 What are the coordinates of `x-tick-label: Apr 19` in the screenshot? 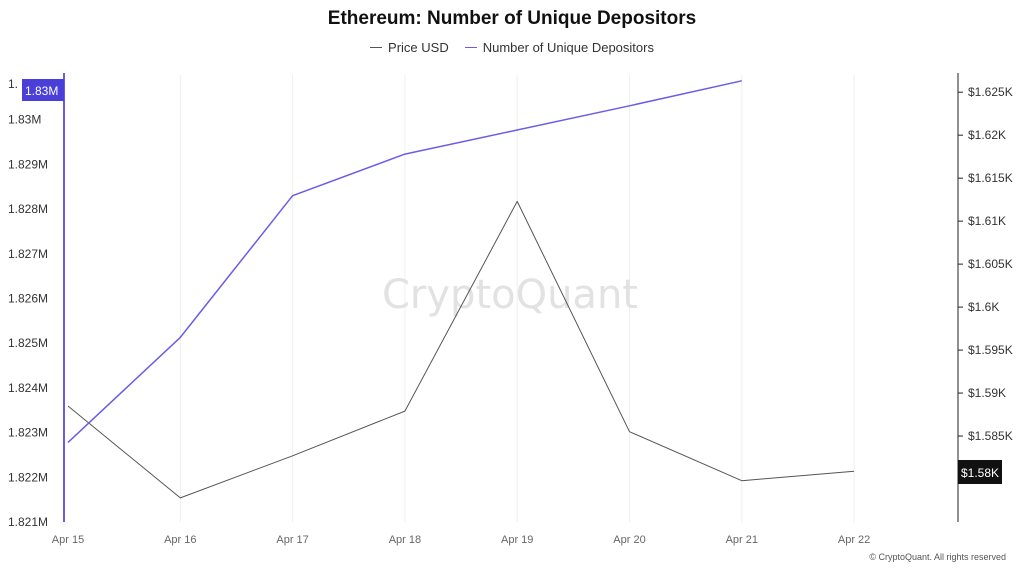 It's located at (517, 540).